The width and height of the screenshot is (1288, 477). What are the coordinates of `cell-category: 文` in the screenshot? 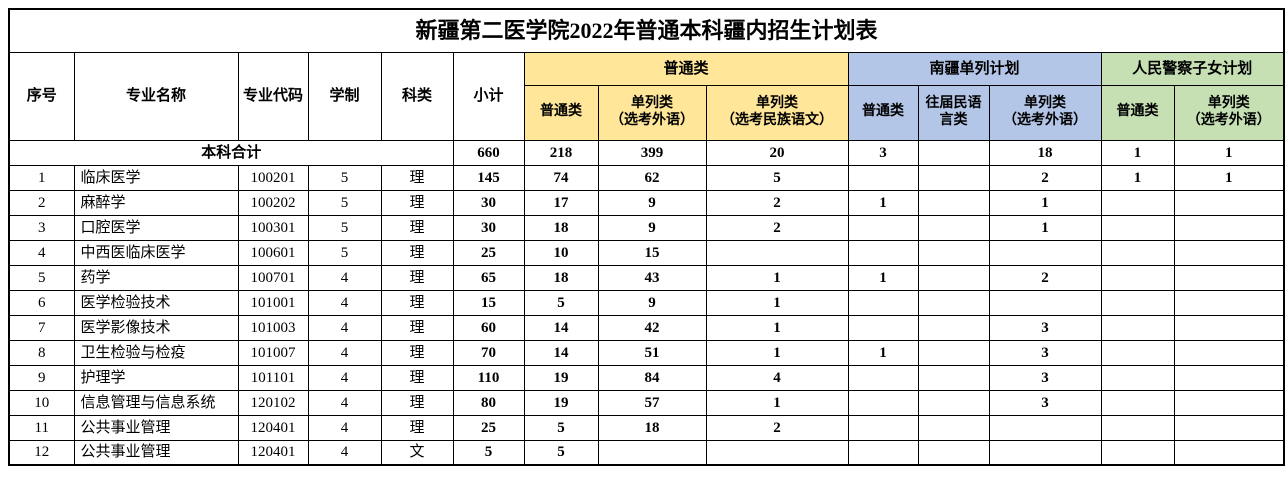 It's located at (417, 452).